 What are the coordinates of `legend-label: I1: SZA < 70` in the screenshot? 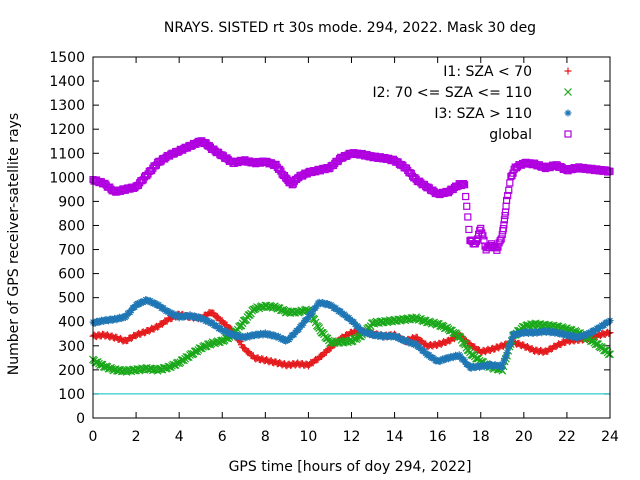 It's located at (487, 72).